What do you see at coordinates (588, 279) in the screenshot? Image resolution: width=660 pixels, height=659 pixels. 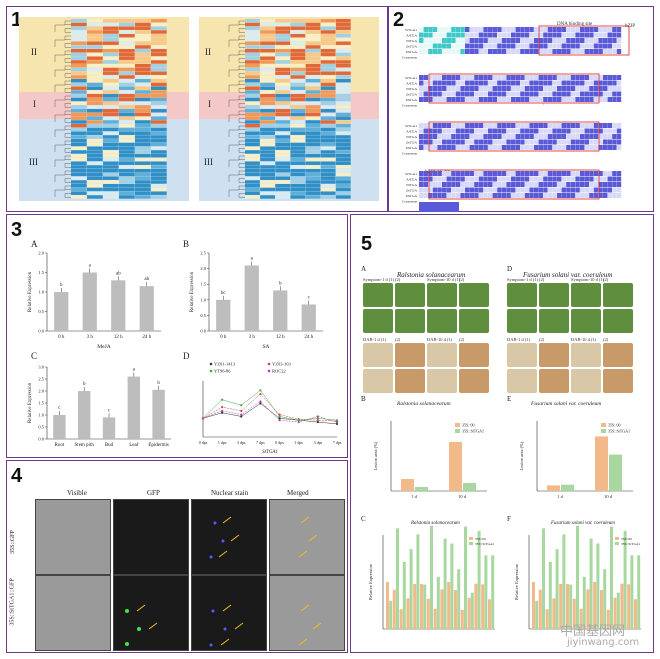 I see `photo-label: Symptom-10 d (1)` at bounding box center [588, 279].